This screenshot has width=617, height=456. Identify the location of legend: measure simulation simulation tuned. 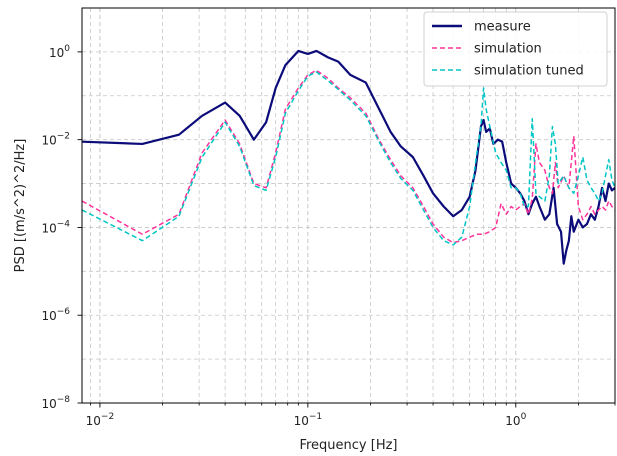
(515, 49).